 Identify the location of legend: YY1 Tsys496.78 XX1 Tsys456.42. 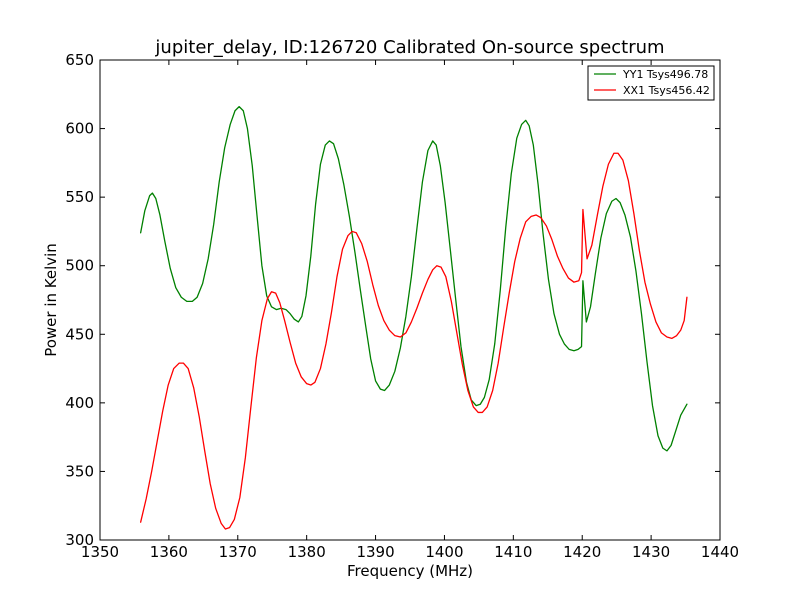
(651, 83).